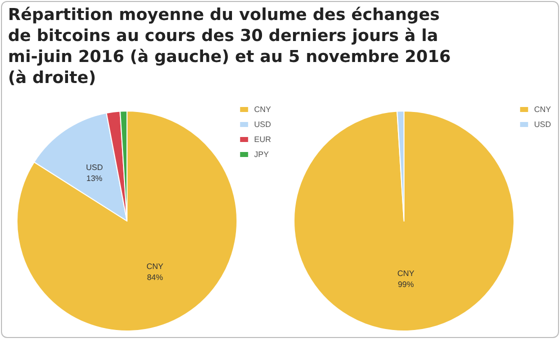 Image resolution: width=560 pixels, height=339 pixels. I want to click on data-label: 99%, so click(406, 284).